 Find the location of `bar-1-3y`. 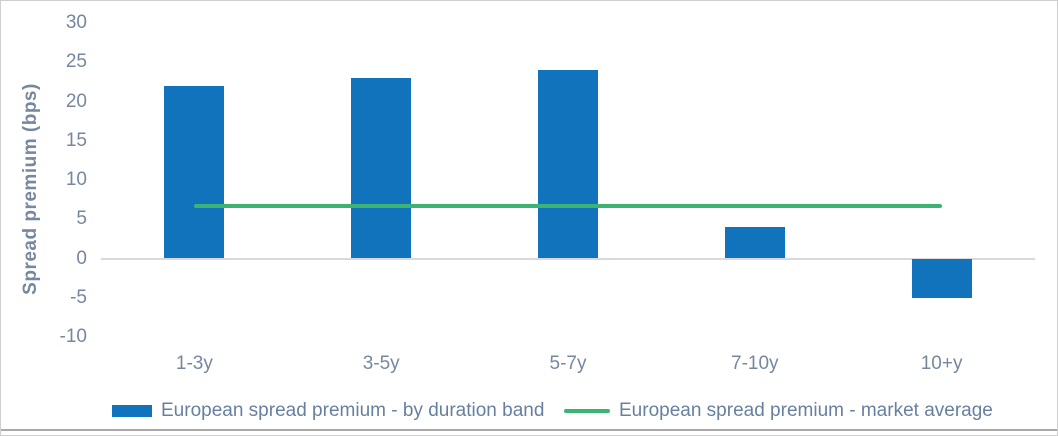

bar-1-3y is located at coordinates (194, 172).